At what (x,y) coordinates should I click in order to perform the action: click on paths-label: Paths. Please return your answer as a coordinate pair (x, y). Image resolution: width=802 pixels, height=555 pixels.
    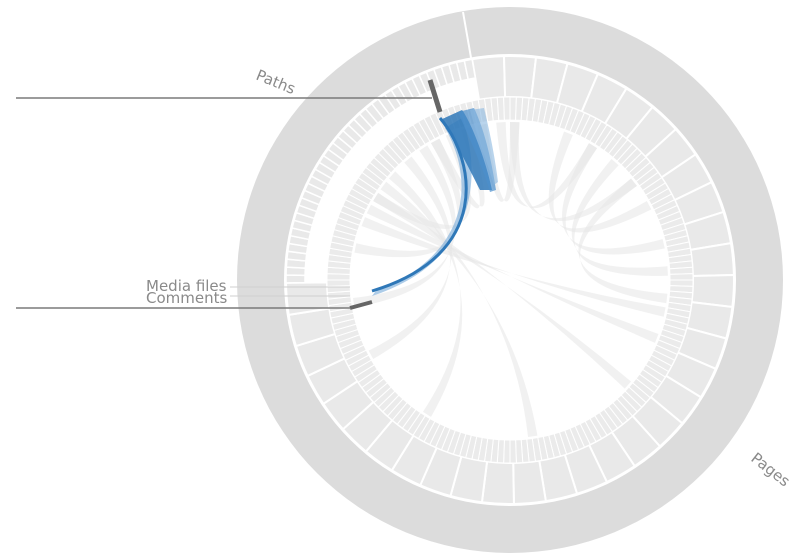
    Looking at the image, I should click on (276, 82).